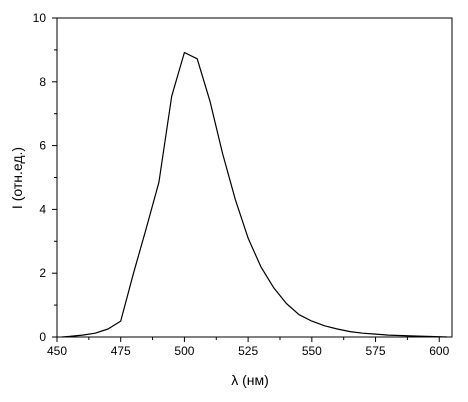 This screenshot has width=468, height=402. Describe the element at coordinates (184, 351) in the screenshot. I see `x-tick-label: 500` at that location.